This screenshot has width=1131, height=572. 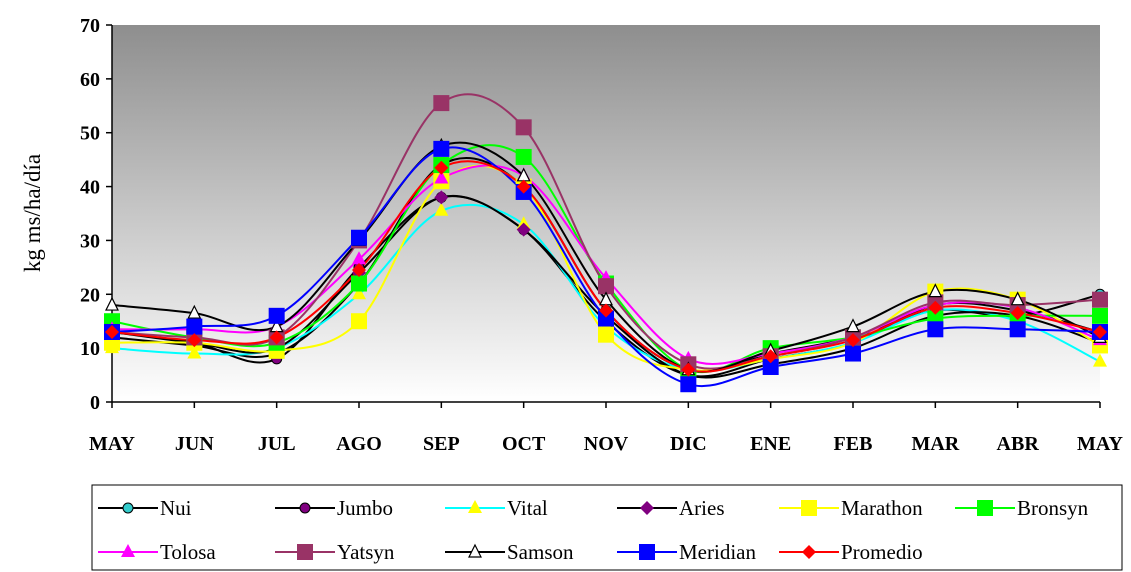 I want to click on y-tick-label: 0, so click(x=95, y=403).